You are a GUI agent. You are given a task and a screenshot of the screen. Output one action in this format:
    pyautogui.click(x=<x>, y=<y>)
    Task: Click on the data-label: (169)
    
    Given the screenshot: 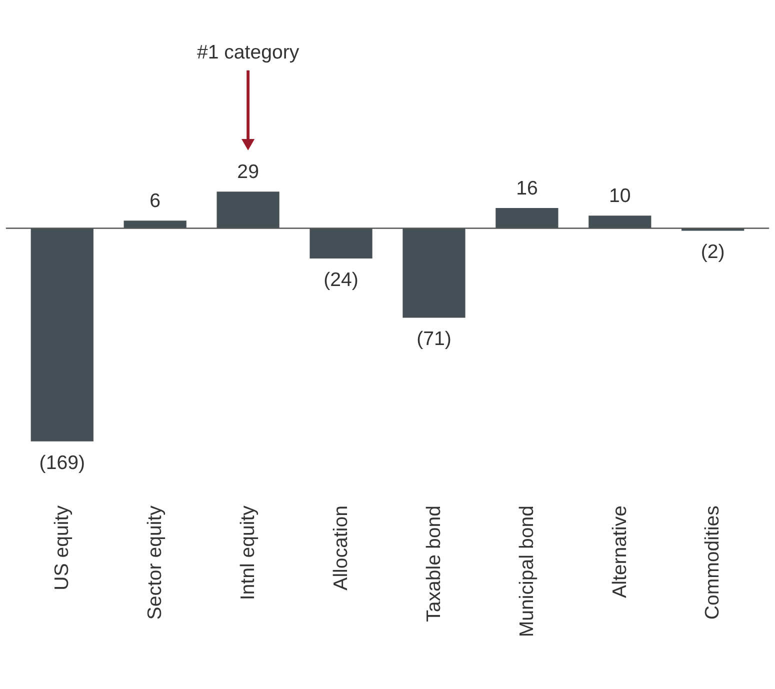 What is the action you would take?
    pyautogui.click(x=62, y=463)
    